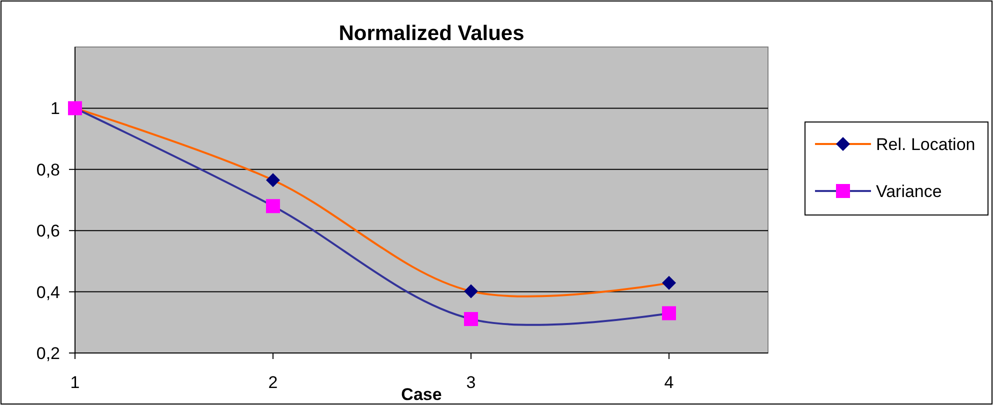 This screenshot has height=405, width=993. I want to click on y-tick-label: 1, so click(55, 108).